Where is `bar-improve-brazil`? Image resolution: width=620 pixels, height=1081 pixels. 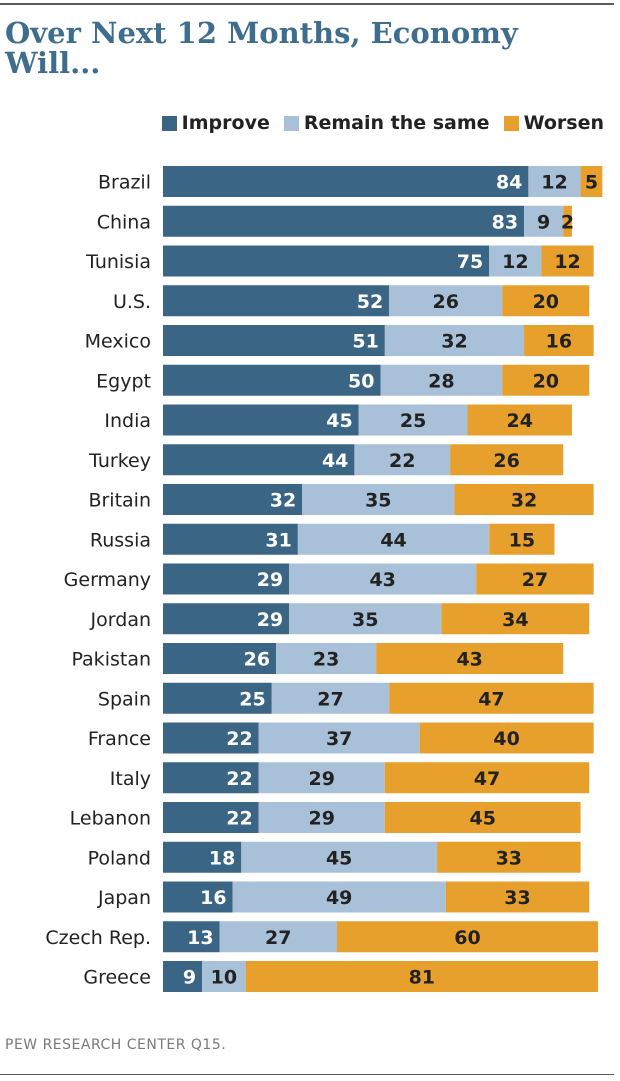
bar-improve-brazil is located at coordinates (346, 181).